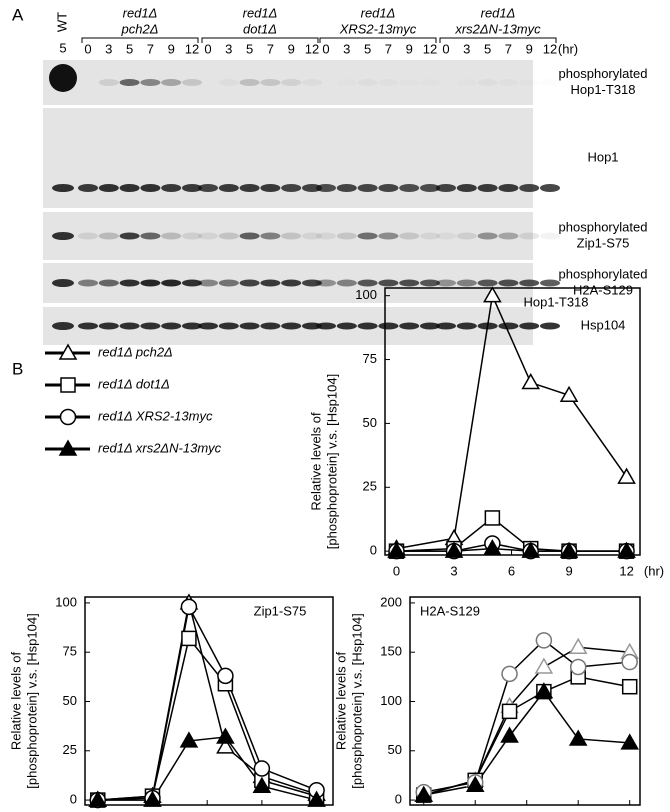 This screenshot has width=670, height=812. I want to click on x-tick-label: 6, so click(511, 570).